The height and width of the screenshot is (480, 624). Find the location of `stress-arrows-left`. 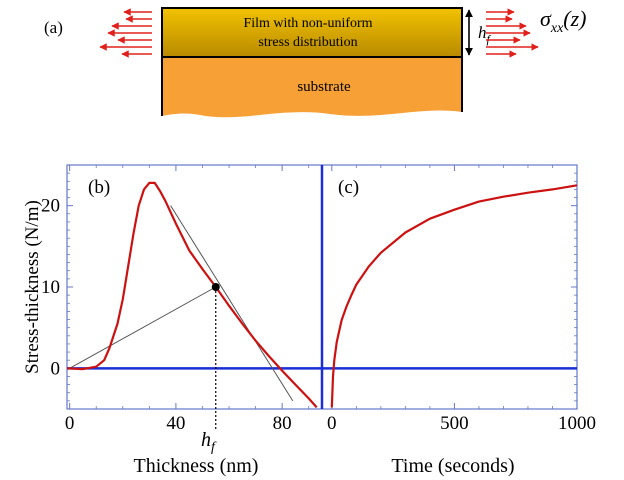

stress-arrows-left is located at coordinates (125, 33).